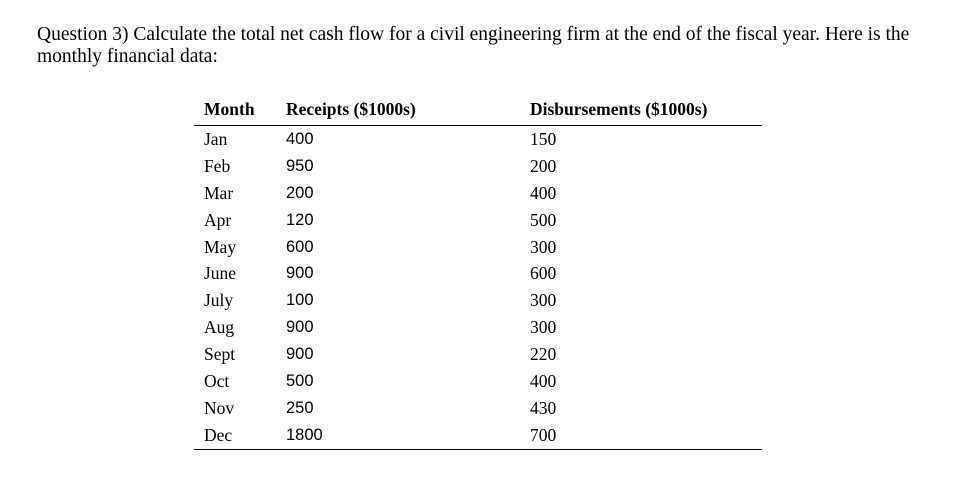 This screenshot has height=486, width=976. I want to click on receipts-cell: 500, so click(300, 380).